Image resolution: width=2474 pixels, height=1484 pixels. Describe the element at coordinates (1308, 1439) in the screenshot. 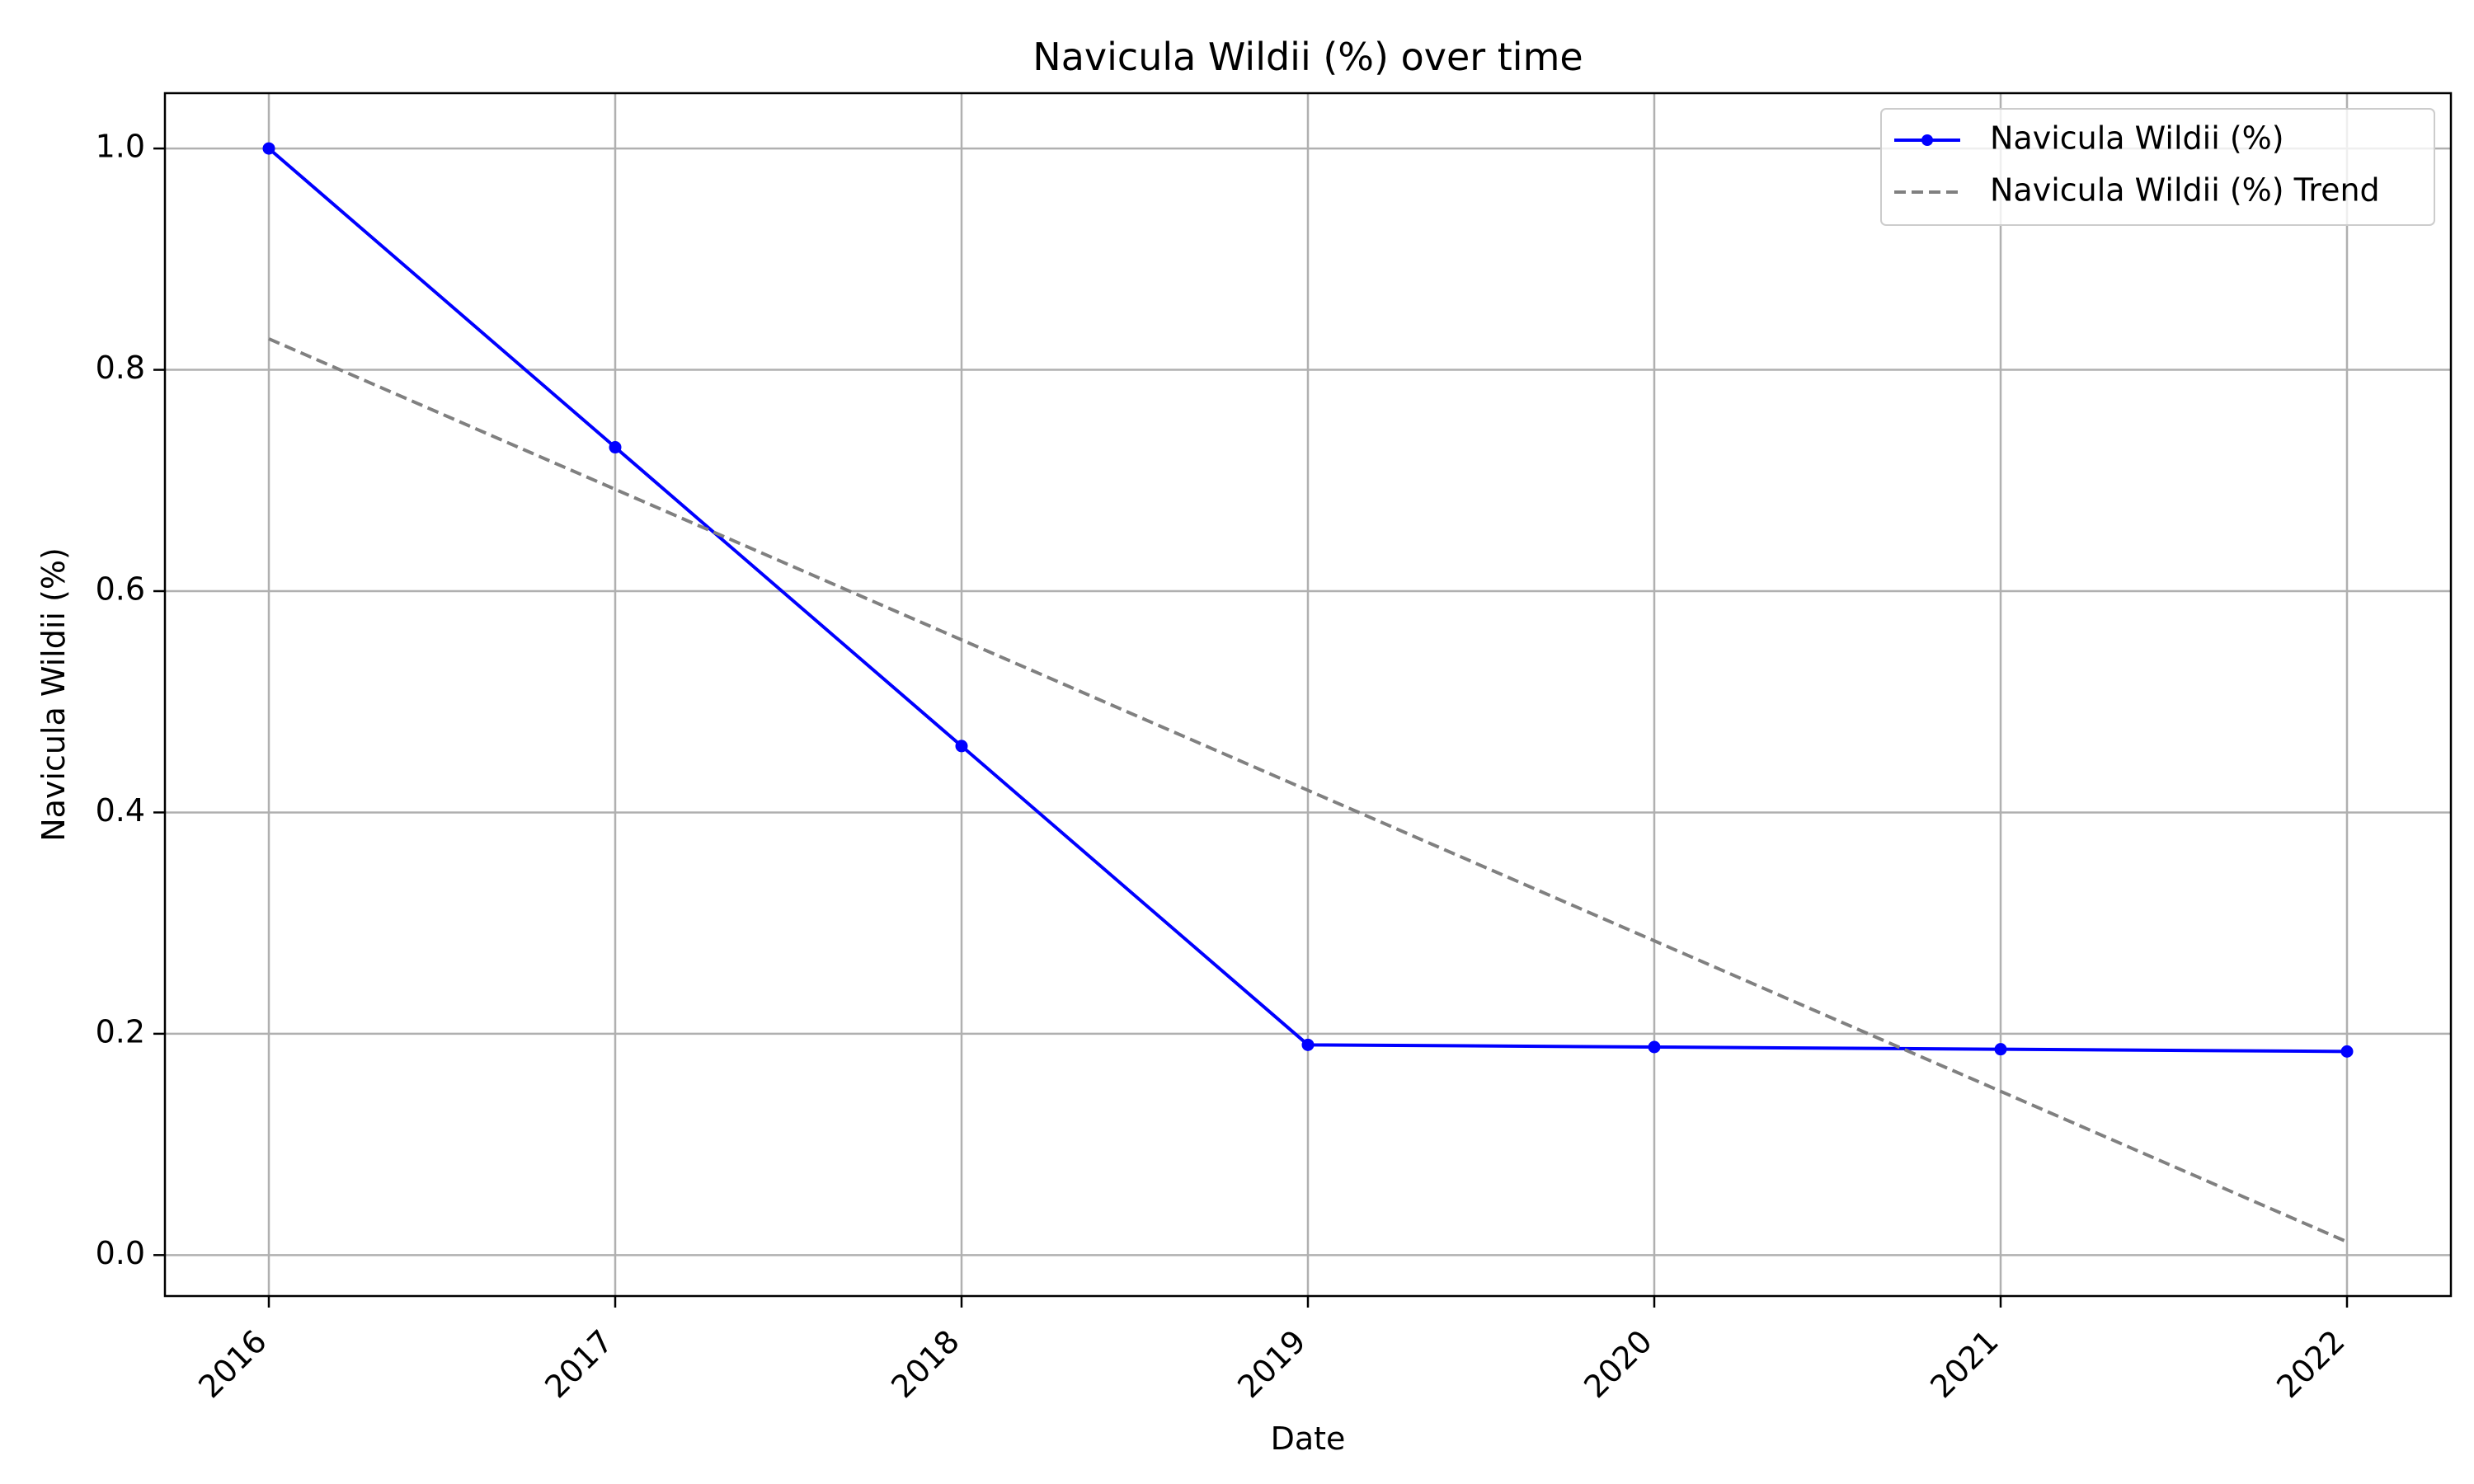

I see `x-axis-label: Date` at that location.